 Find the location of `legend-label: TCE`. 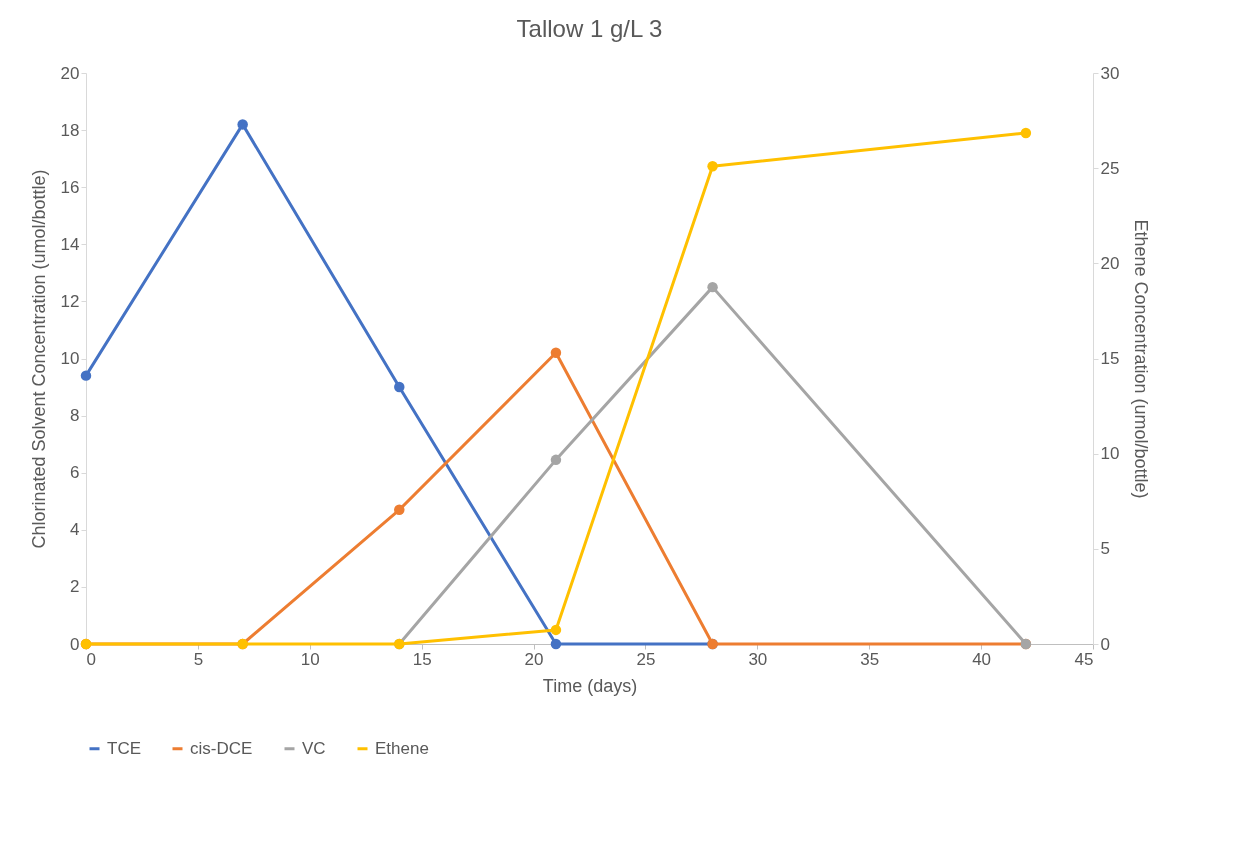

legend-label: TCE is located at coordinates (124, 748).